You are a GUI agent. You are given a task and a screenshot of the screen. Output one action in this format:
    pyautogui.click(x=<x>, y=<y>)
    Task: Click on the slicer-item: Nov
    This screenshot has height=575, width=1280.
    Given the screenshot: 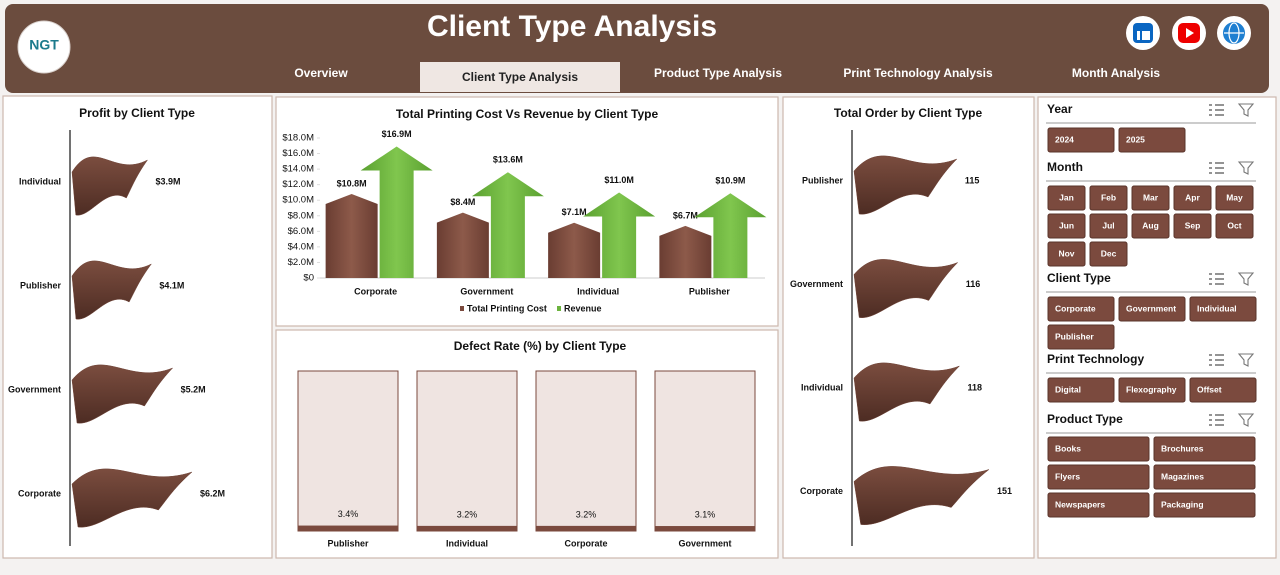 What is the action you would take?
    pyautogui.click(x=1066, y=253)
    